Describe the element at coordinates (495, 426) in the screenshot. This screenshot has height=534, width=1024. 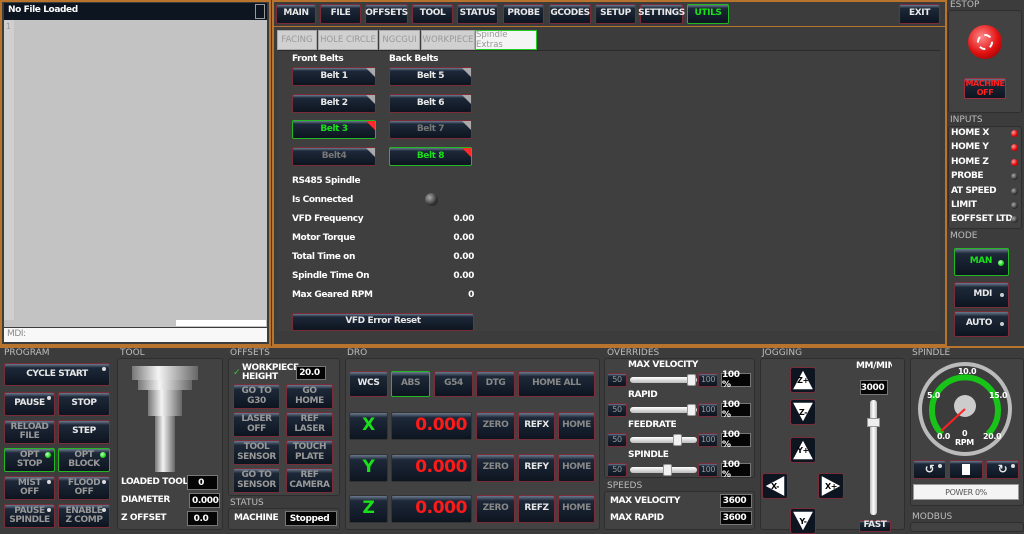
I see `zero-x-button: ZERO` at that location.